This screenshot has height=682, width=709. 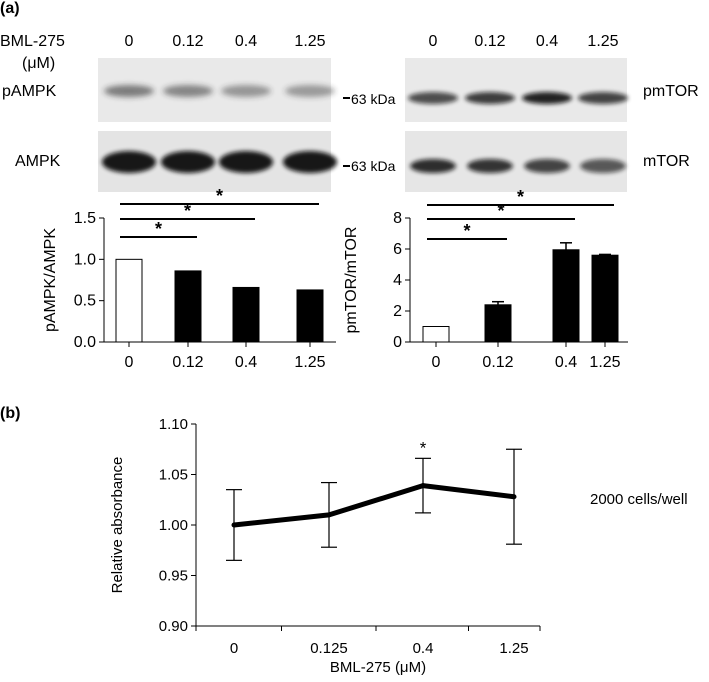 I want to click on y-tick-label: 0, so click(x=397, y=342).